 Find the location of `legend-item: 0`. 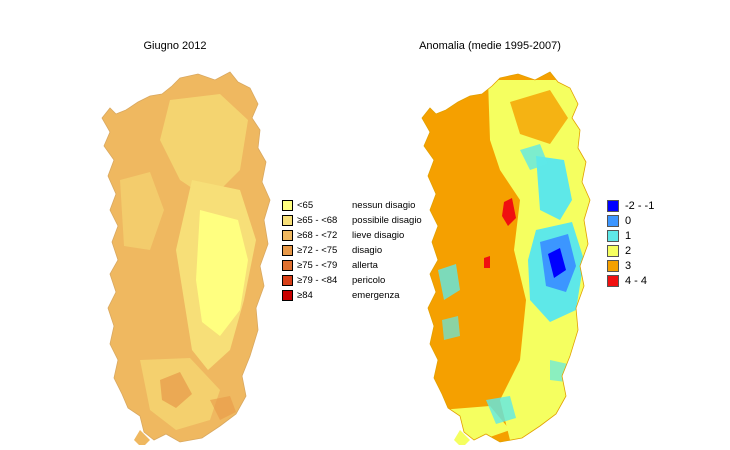

legend-item: 0 is located at coordinates (630, 221).